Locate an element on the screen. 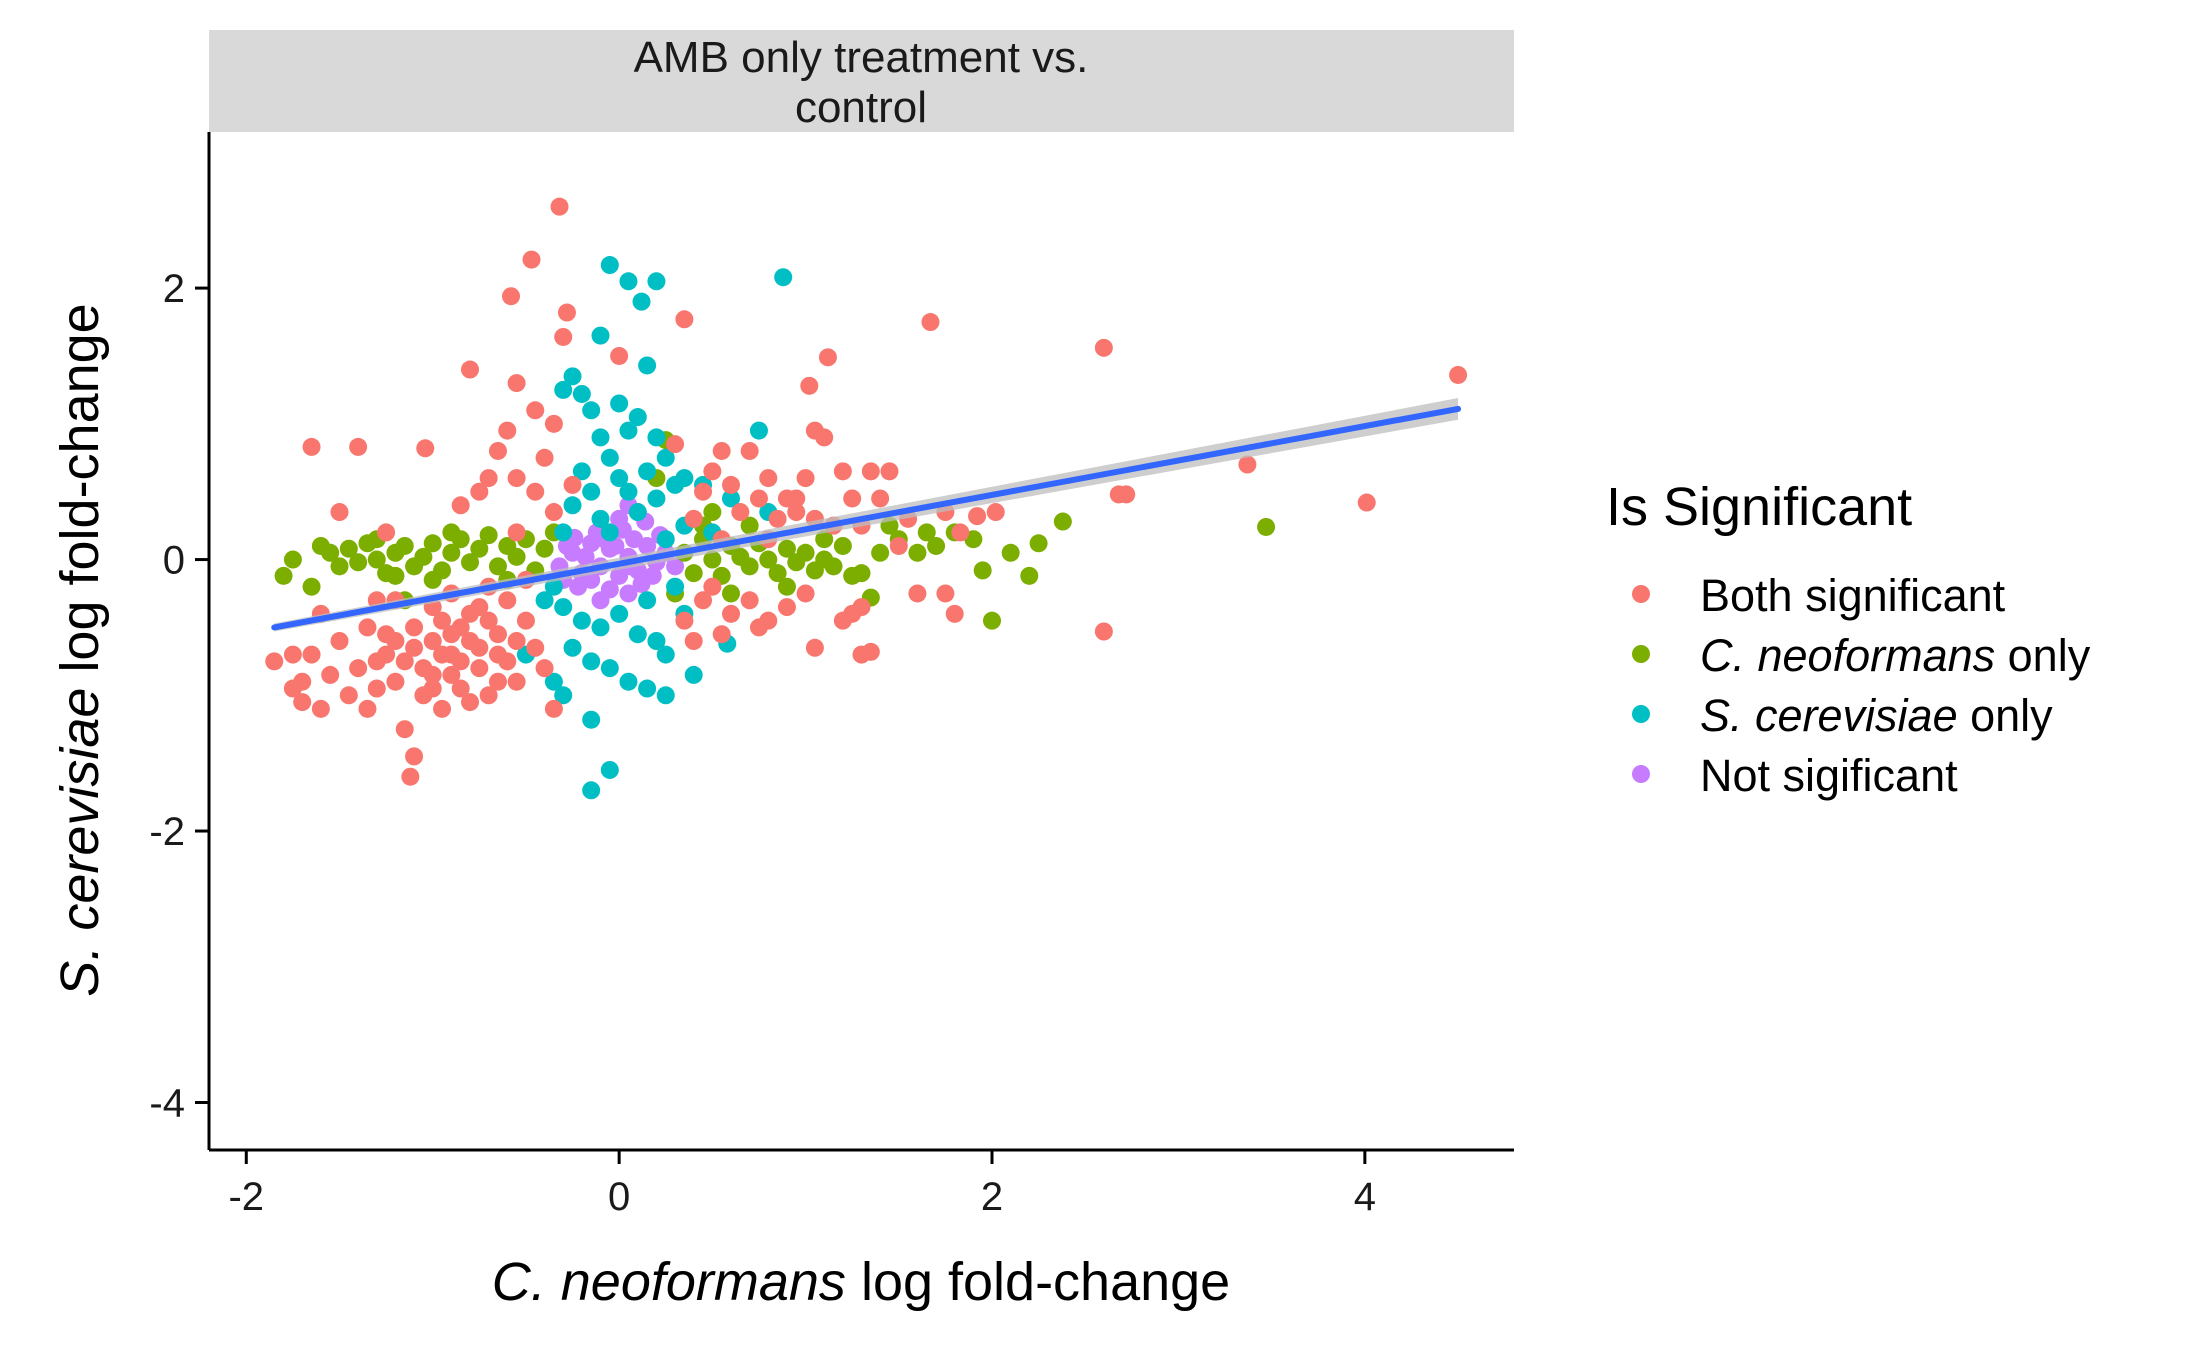  legend-label-italic: S. cerevisiae is located at coordinates (1829, 715).